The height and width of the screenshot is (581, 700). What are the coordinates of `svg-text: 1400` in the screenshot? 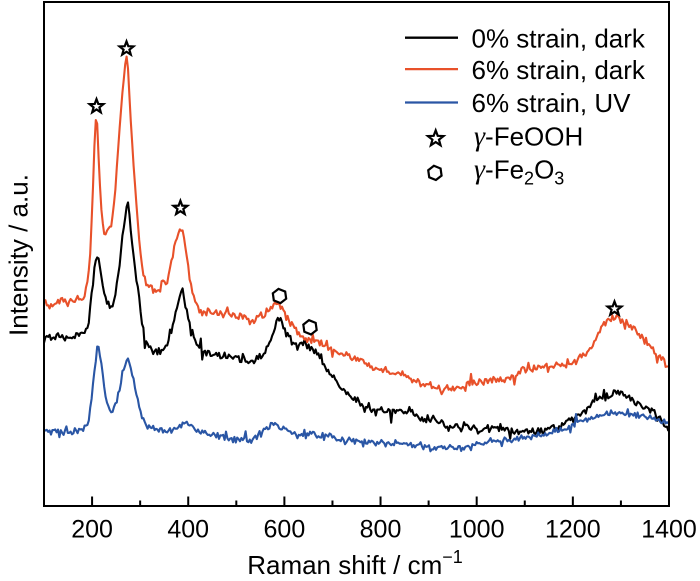 It's located at (669, 530).